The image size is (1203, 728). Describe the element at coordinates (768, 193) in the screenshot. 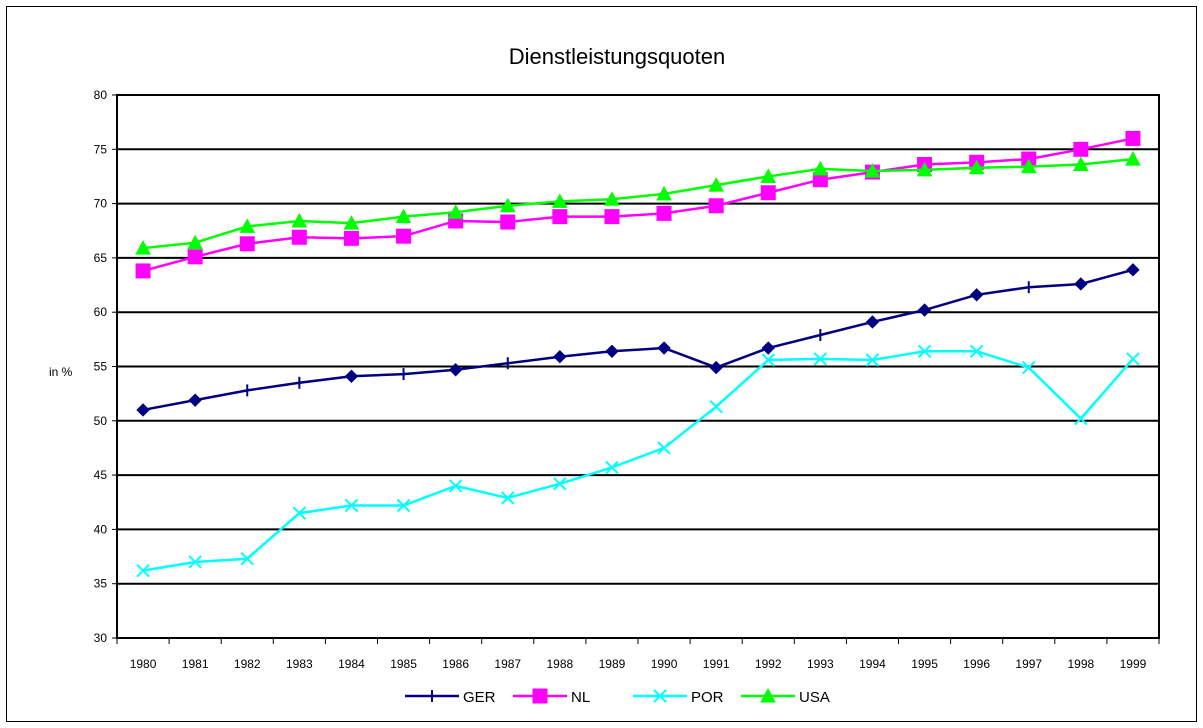

I see `point-nl-1992` at that location.